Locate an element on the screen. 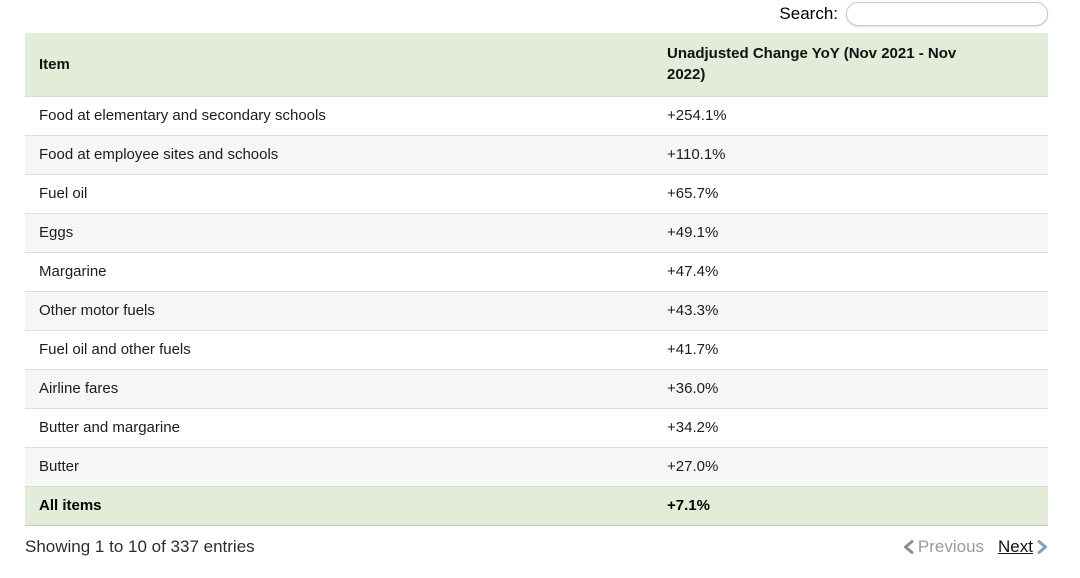 The width and height of the screenshot is (1080, 578). table-row: Butter +27.0% is located at coordinates (536, 466).